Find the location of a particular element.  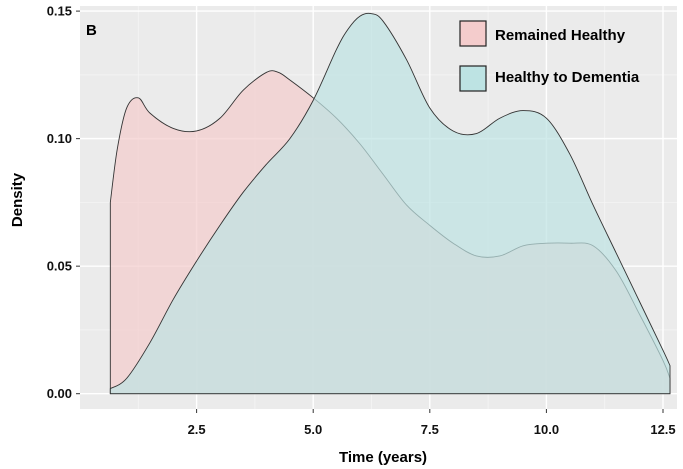

x-tick-label: 5.0 is located at coordinates (313, 429).